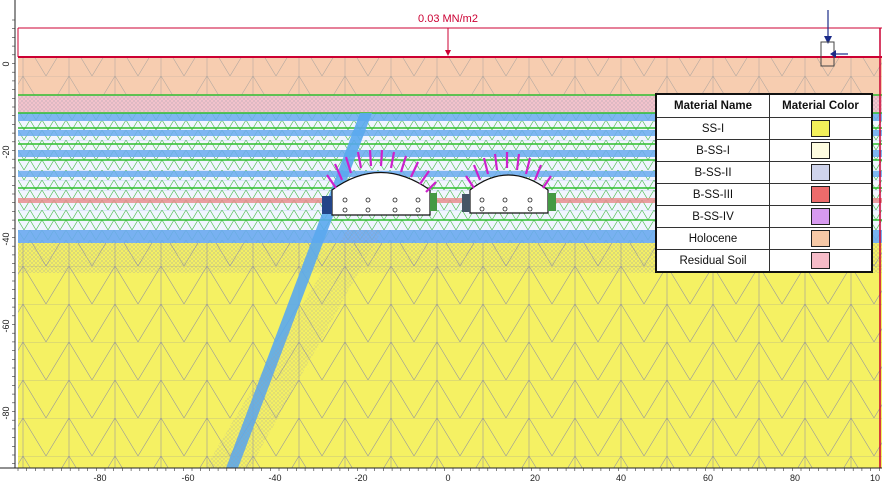 This screenshot has width=882, height=491. Describe the element at coordinates (712, 128) in the screenshot. I see `legend-material-name: SS-I` at that location.